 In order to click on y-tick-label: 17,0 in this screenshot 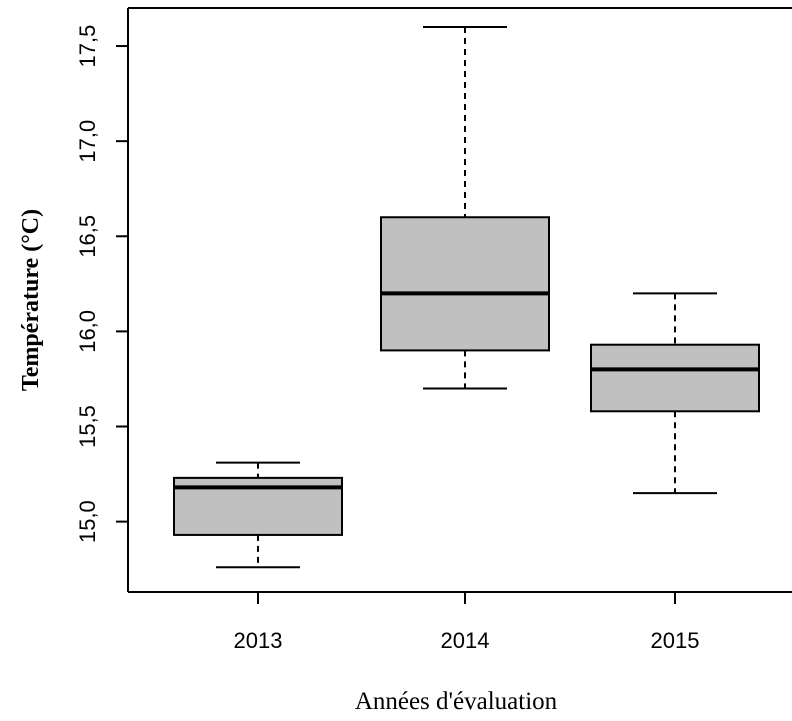, I will do `click(87, 141)`.